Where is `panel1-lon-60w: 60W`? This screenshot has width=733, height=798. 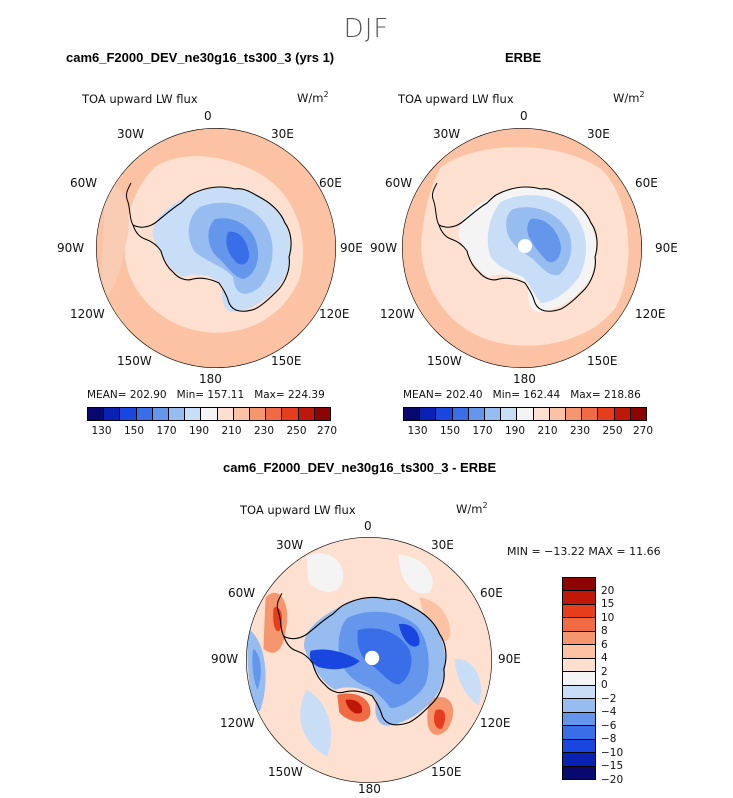
panel1-lon-60w: 60W is located at coordinates (84, 183).